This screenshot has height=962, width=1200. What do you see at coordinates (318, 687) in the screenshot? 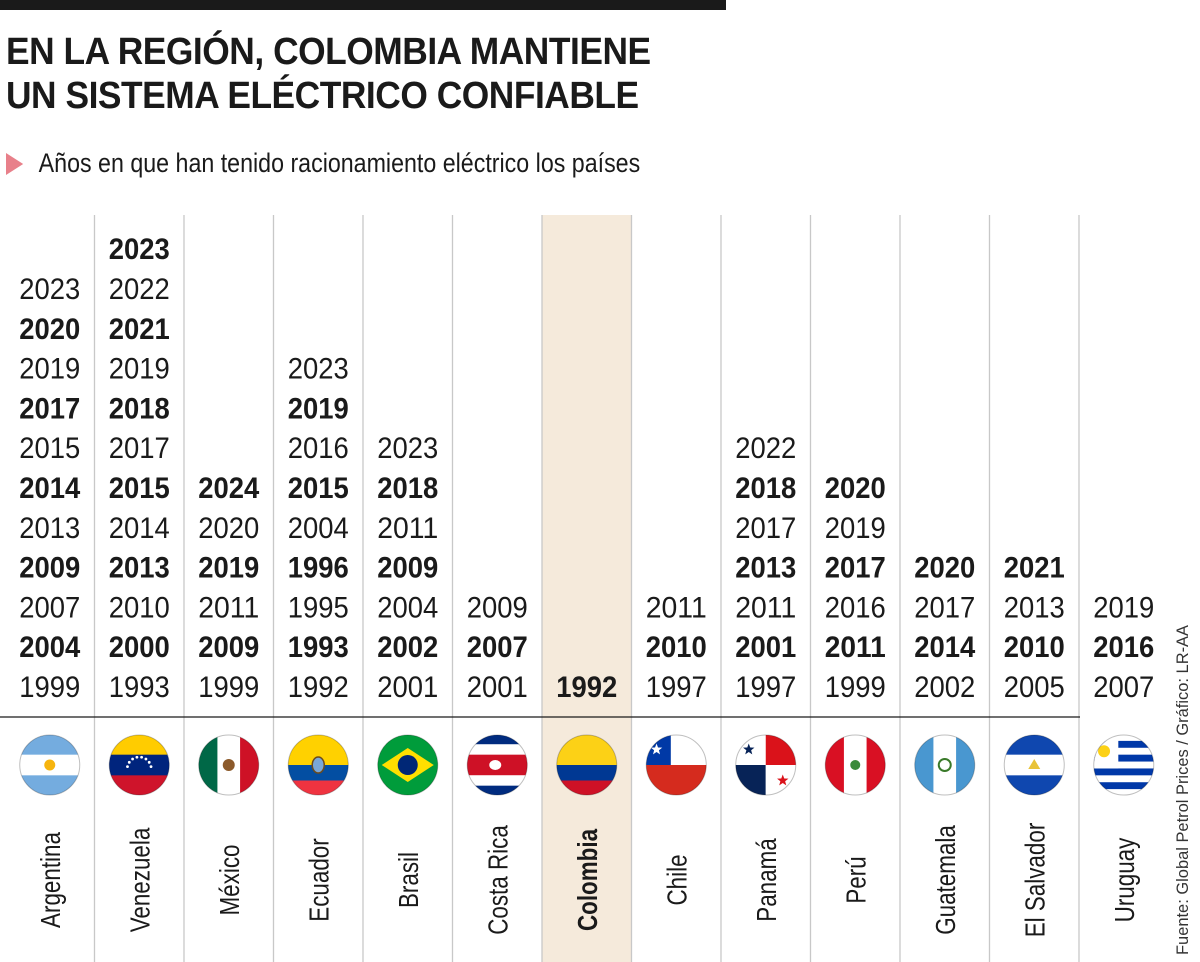
I see `year-label: 1992` at bounding box center [318, 687].